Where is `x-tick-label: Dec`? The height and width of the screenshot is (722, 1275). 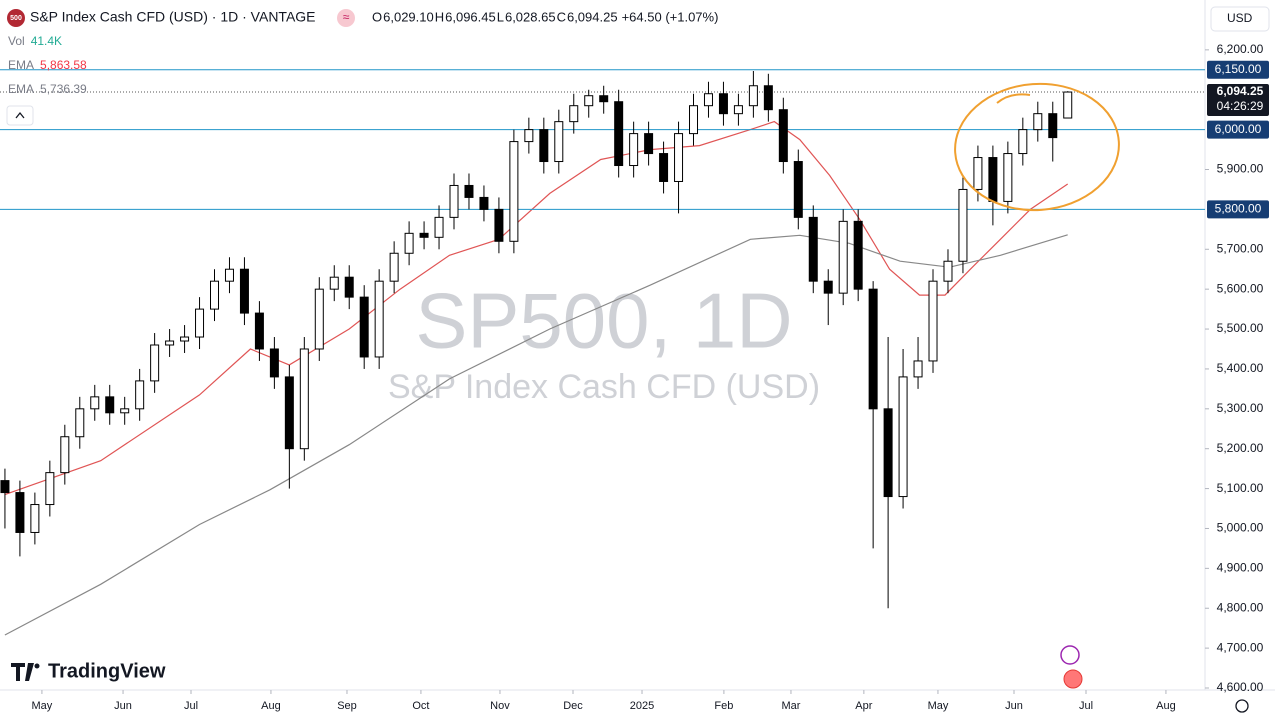 x-tick-label: Dec is located at coordinates (573, 706).